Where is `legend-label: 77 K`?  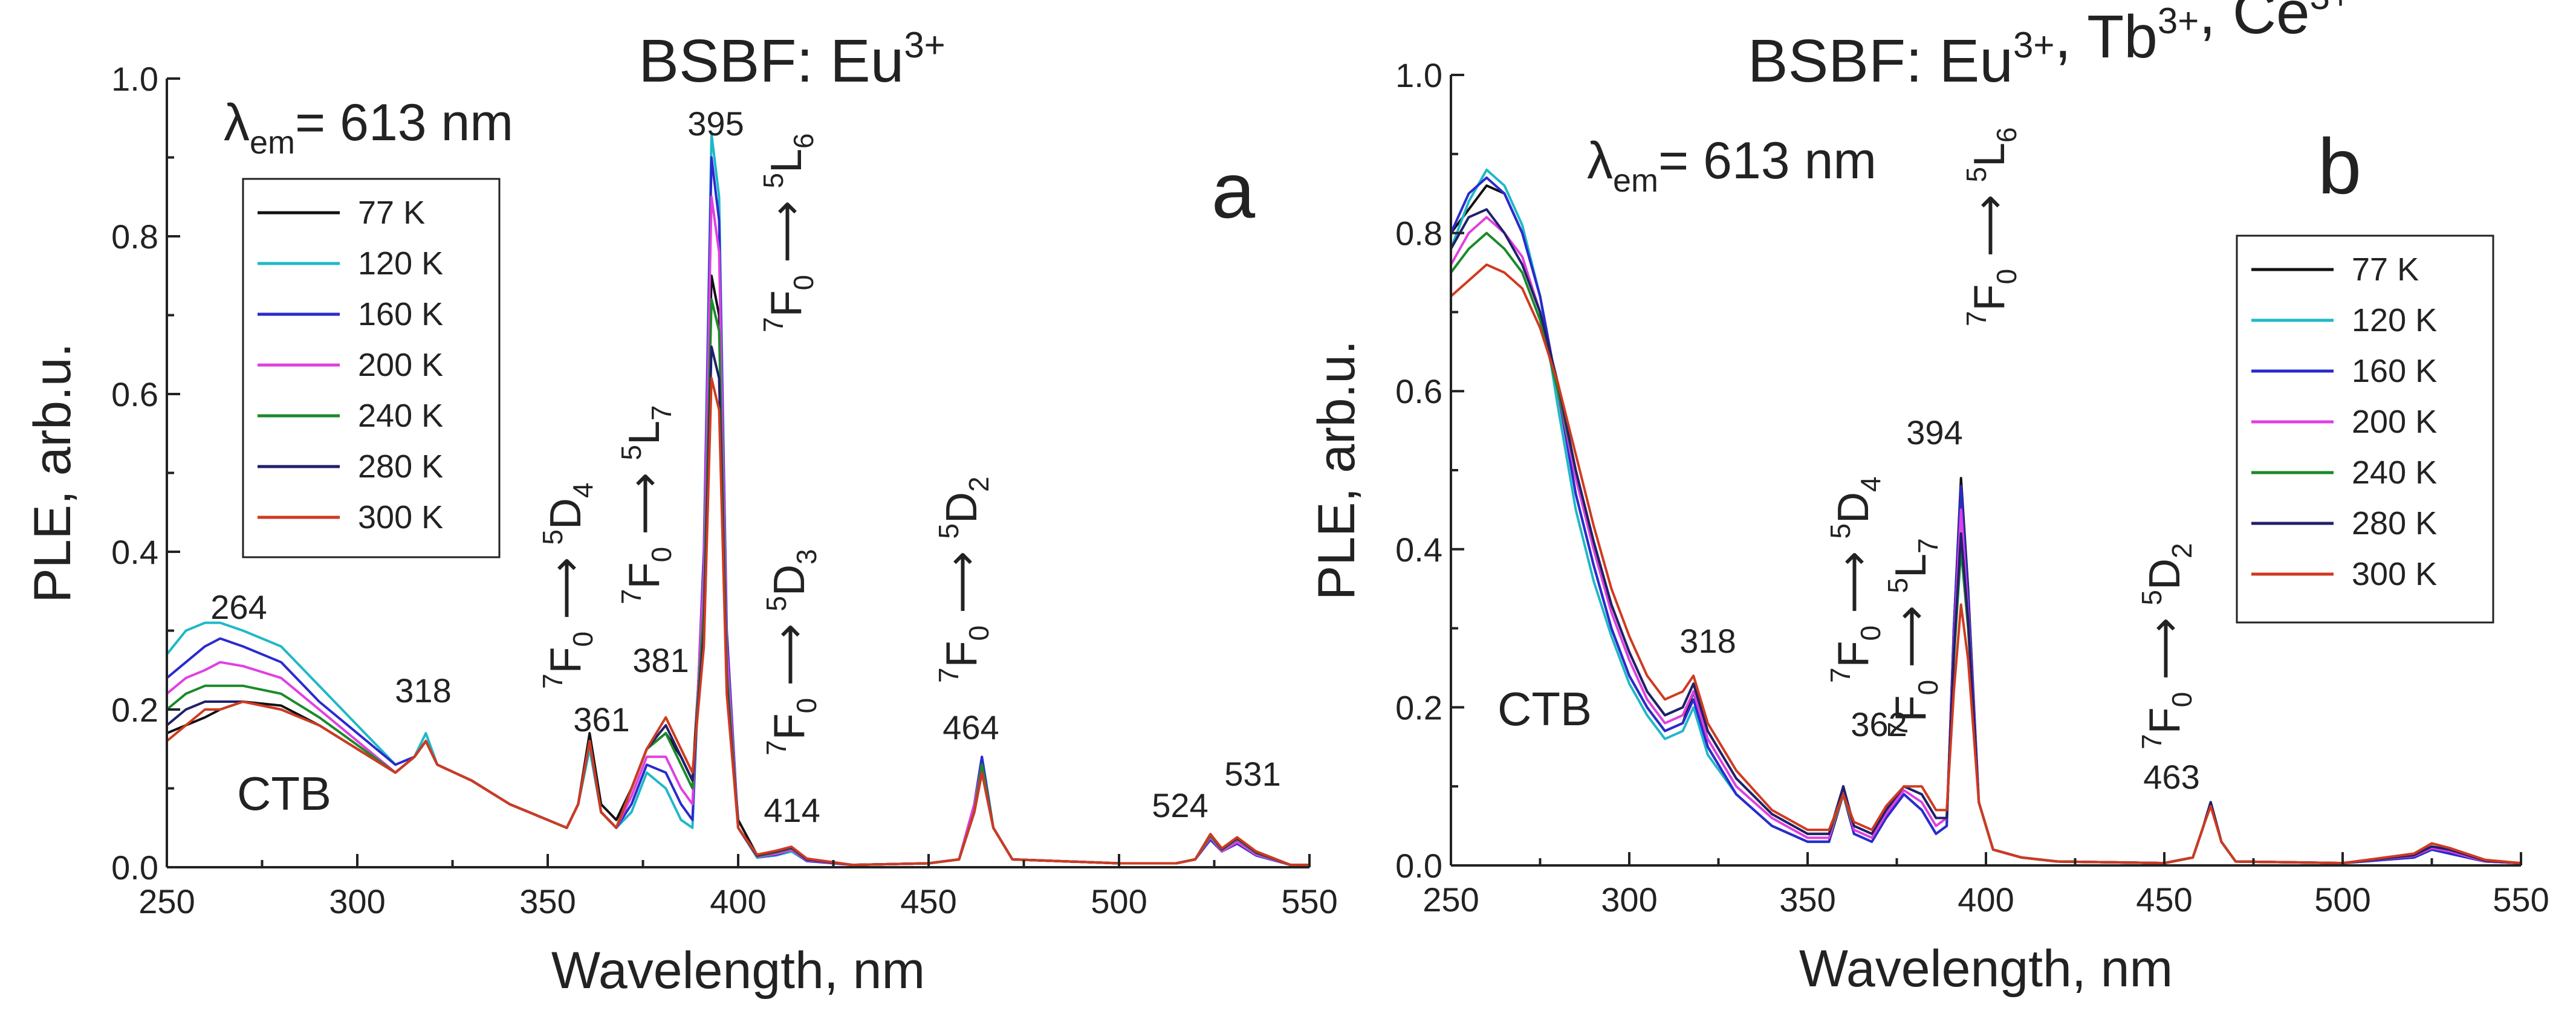 legend-label: 77 K is located at coordinates (2386, 269).